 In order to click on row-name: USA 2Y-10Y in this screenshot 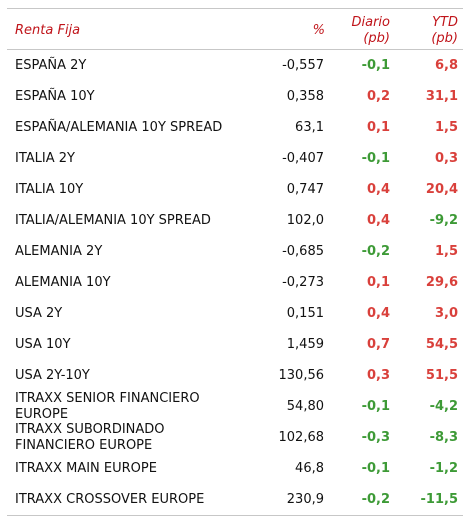, I will do `click(135, 375)`.